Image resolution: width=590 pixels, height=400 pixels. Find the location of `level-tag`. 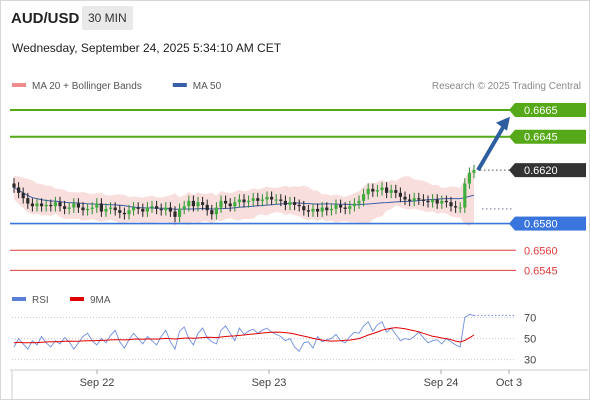

level-tag is located at coordinates (550, 136).